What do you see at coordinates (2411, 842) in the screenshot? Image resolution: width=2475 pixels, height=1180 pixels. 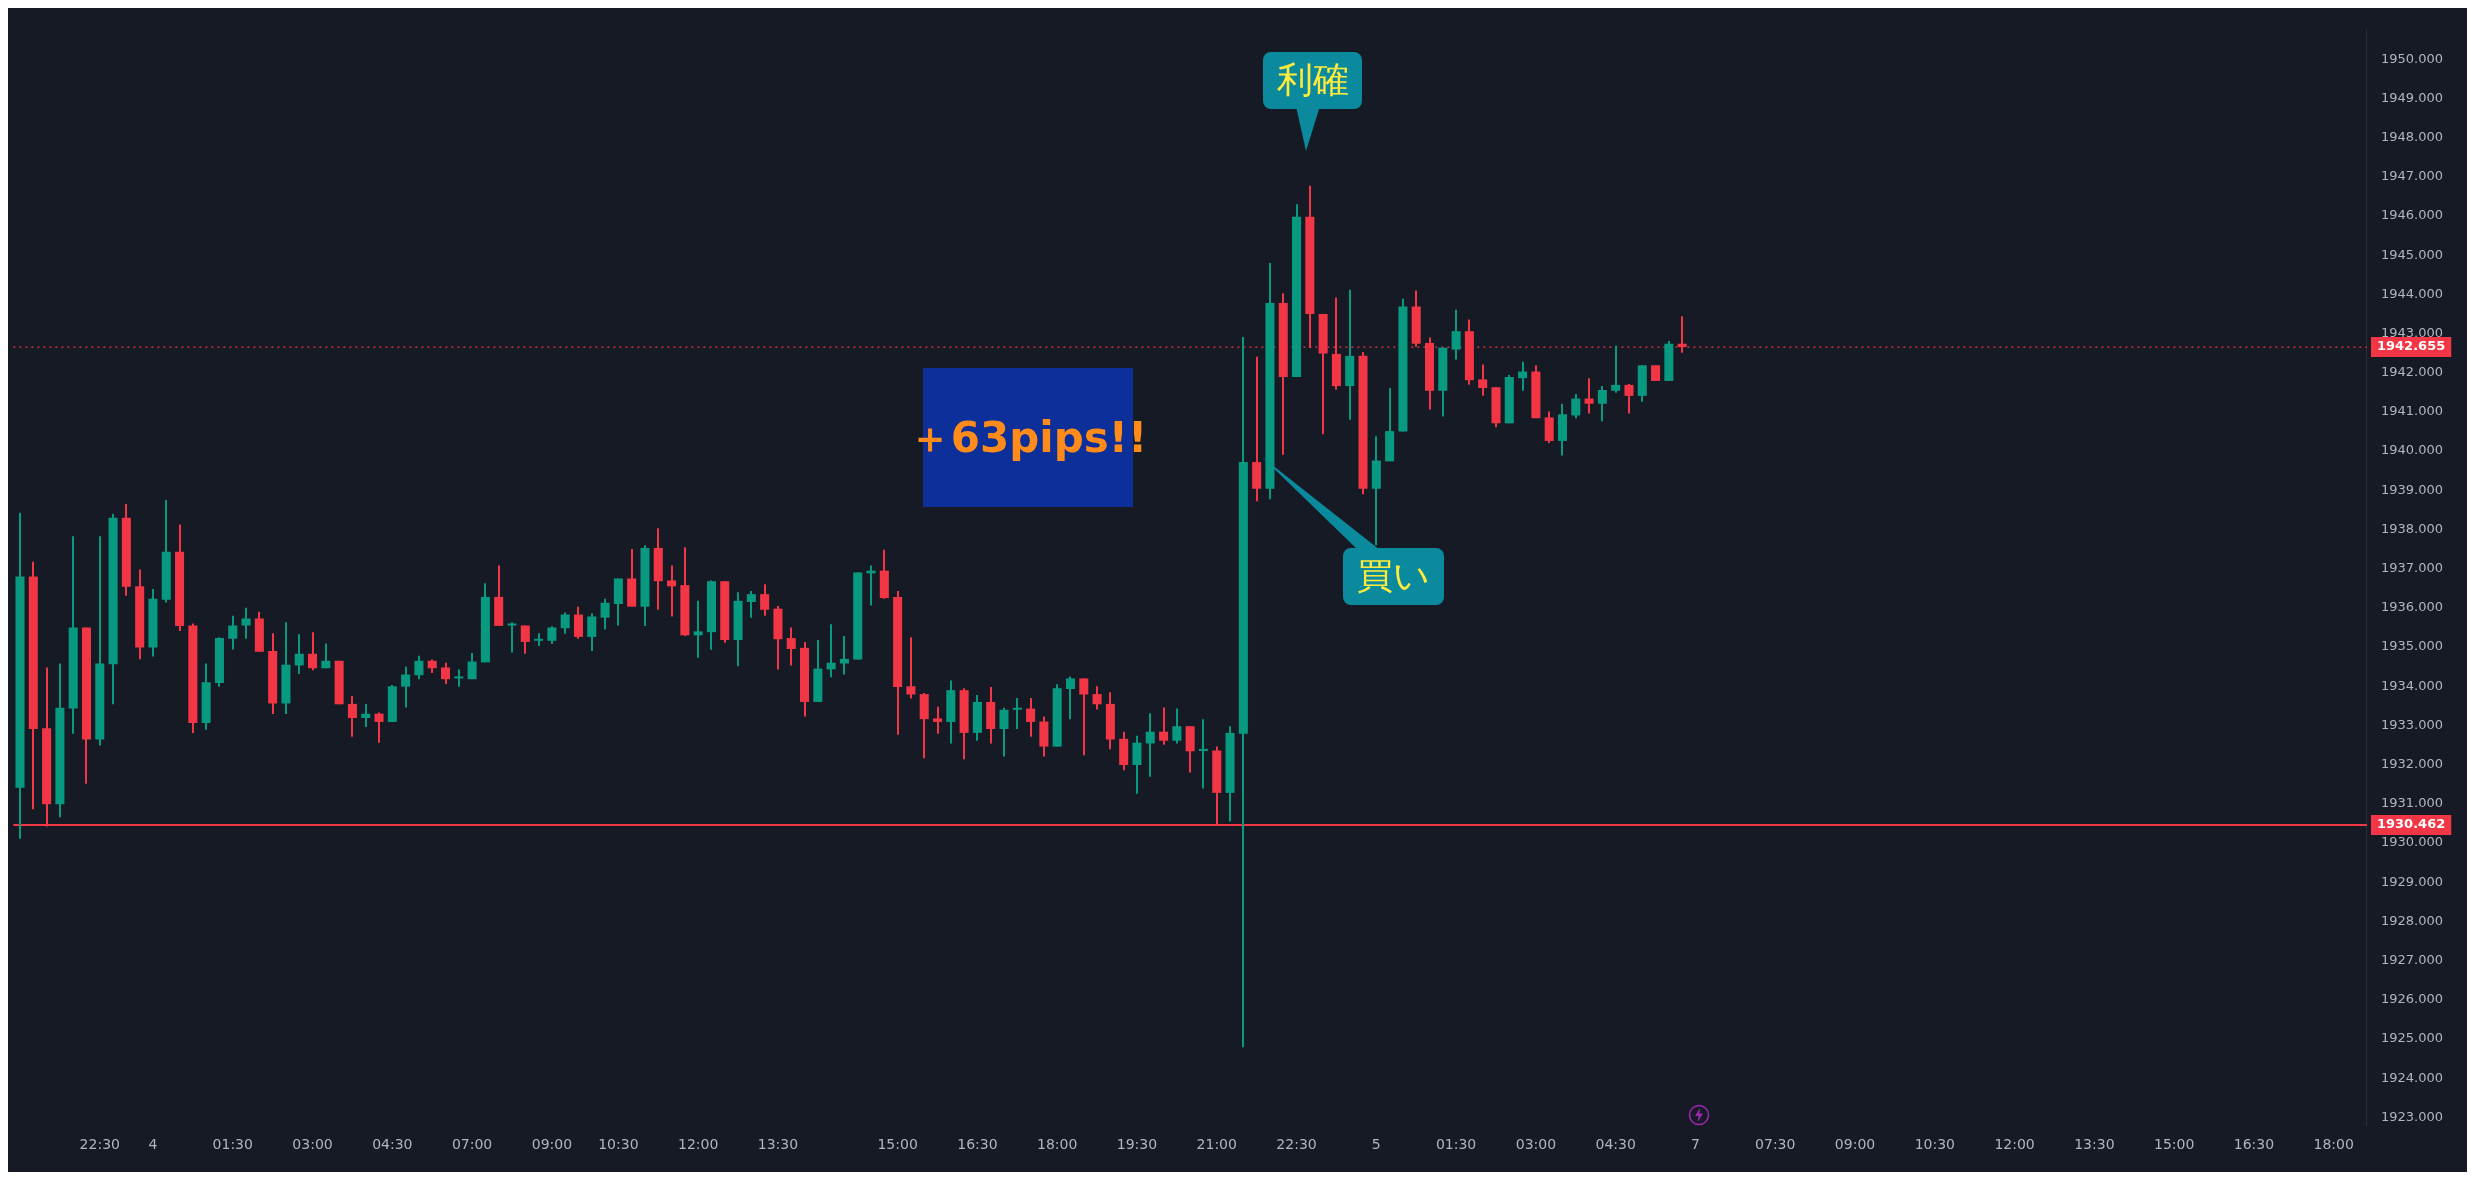 I see `y-tick-label: 1930.000` at bounding box center [2411, 842].